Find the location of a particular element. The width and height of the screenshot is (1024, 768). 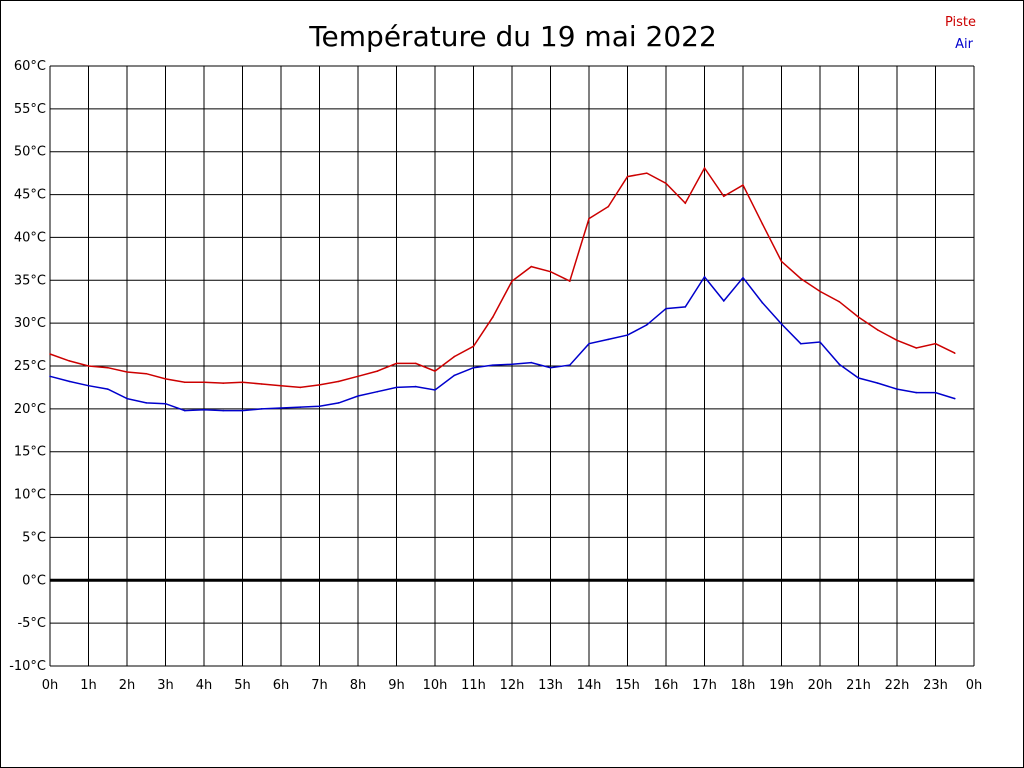

x-tick-label: 8h is located at coordinates (358, 685).